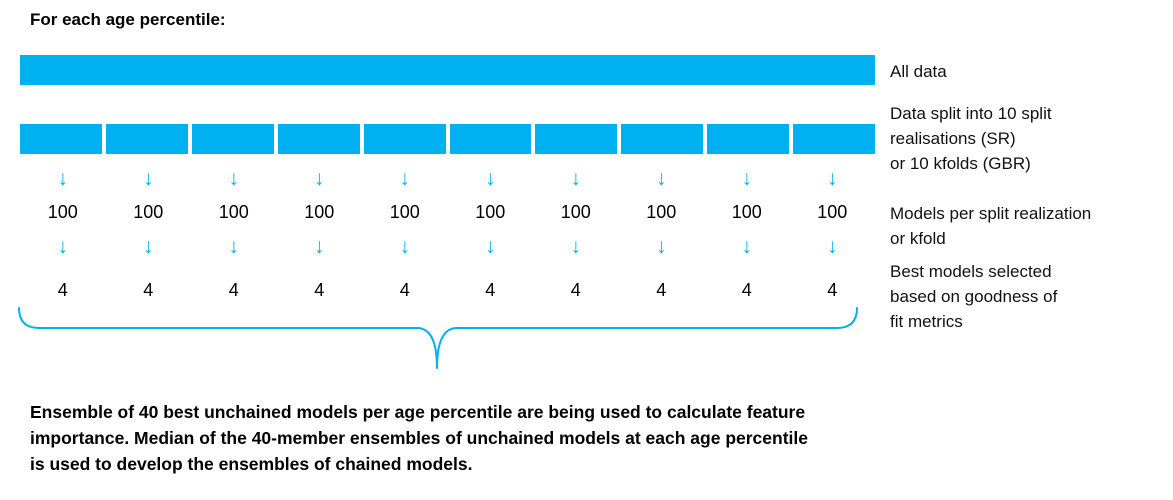 The height and width of the screenshot is (500, 1173). Describe the element at coordinates (447, 178) in the screenshot. I see `models-arrow-row: ↓ ↓ ↓ ↓ ↓ ↓ ↓ ↓ ↓ ↓` at that location.